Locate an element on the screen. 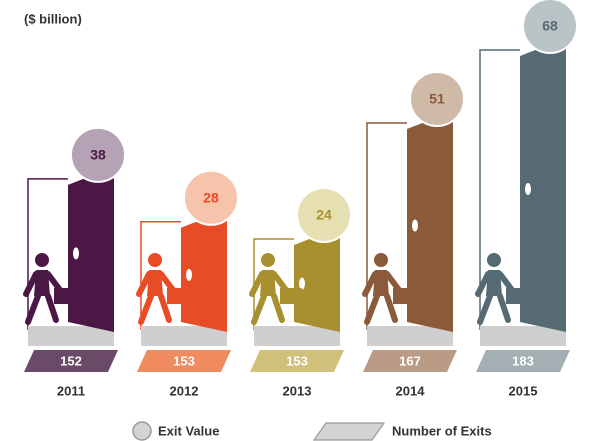 This screenshot has height=441, width=608. legend-parallelogram is located at coordinates (349, 431).